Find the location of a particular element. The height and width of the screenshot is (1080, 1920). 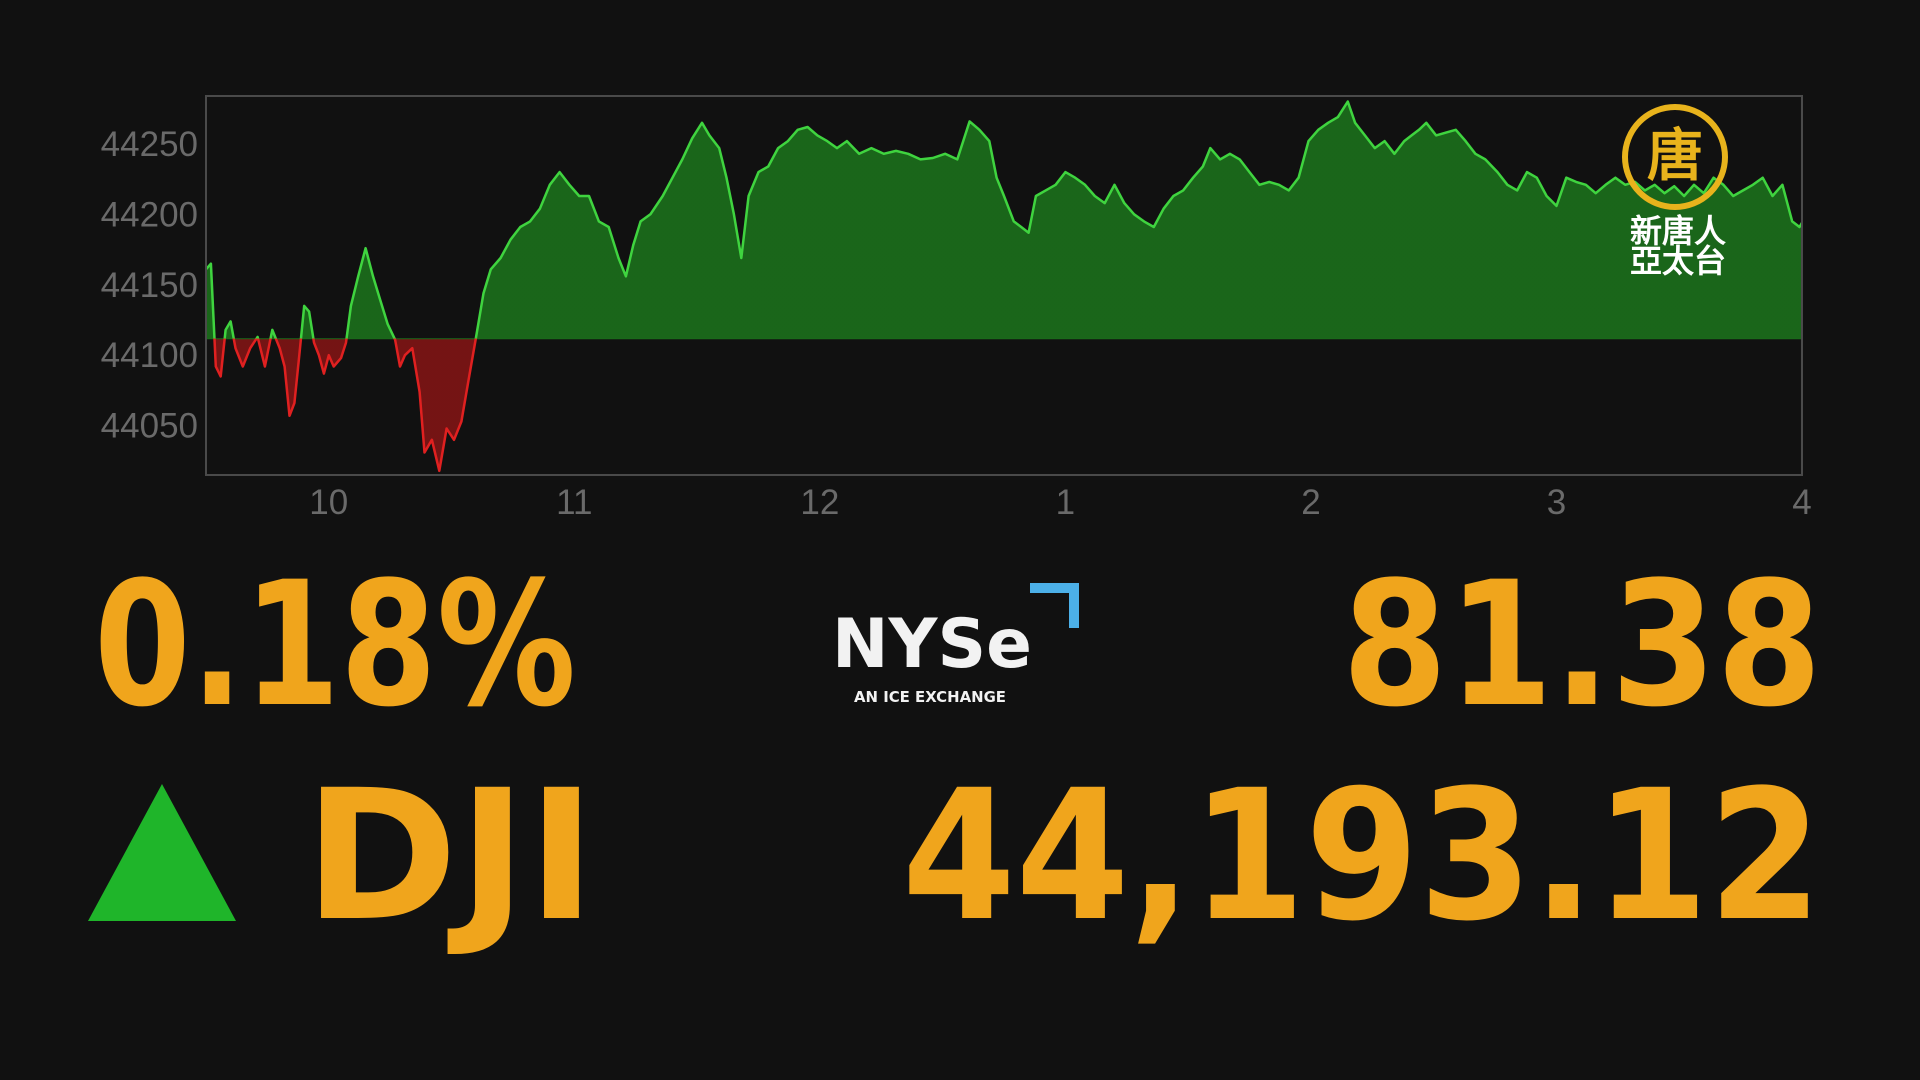

channel-logo: 唐 新唐人 亞太台 is located at coordinates (1675, 192).